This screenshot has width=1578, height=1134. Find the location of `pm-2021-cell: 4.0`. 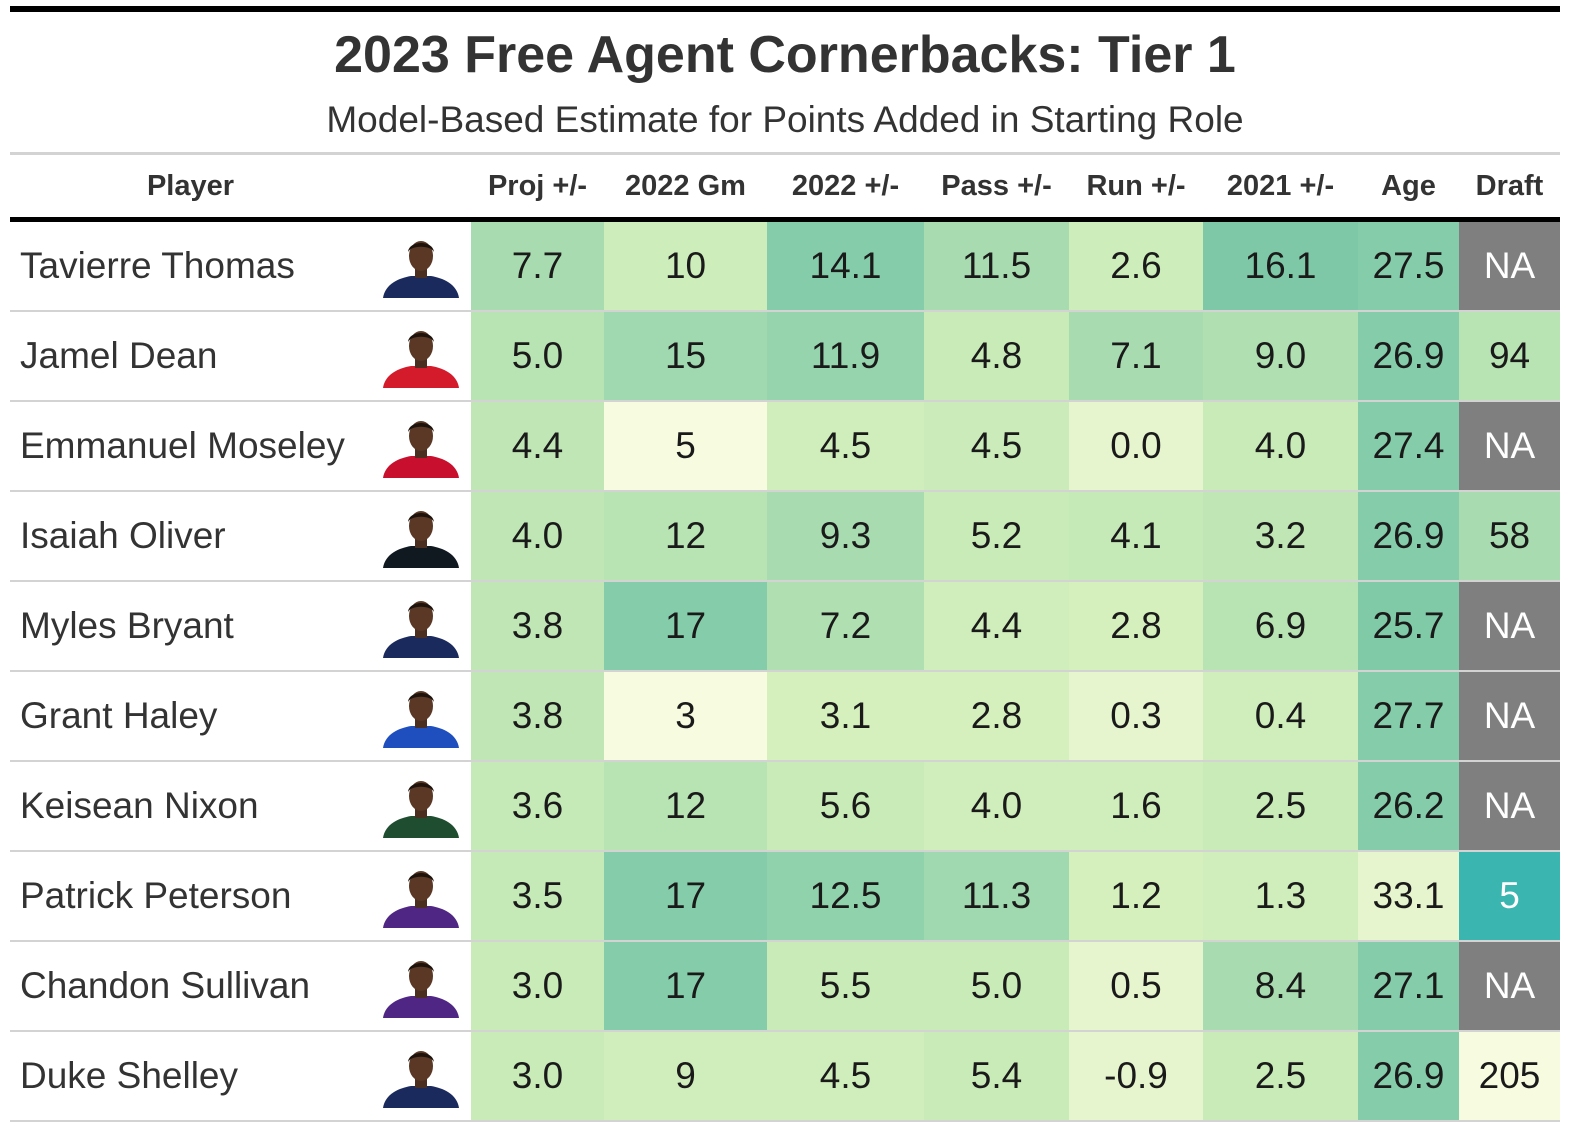

pm-2021-cell: 4.0 is located at coordinates (1281, 446).